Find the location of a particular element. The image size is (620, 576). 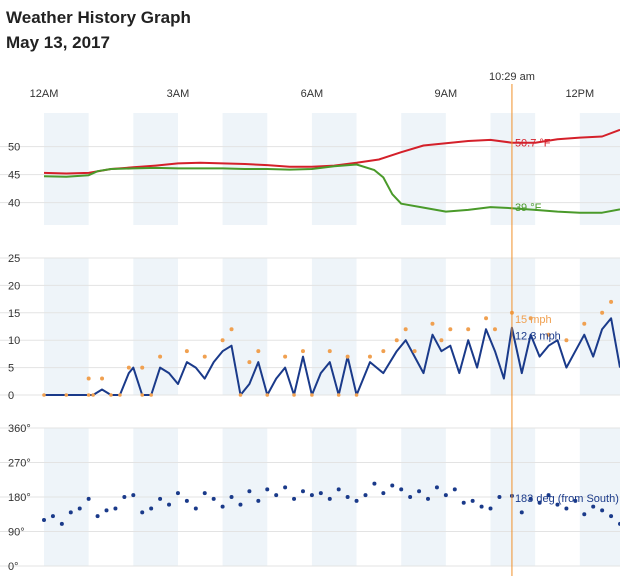

y-tick-label: 50 is located at coordinates (14, 148).